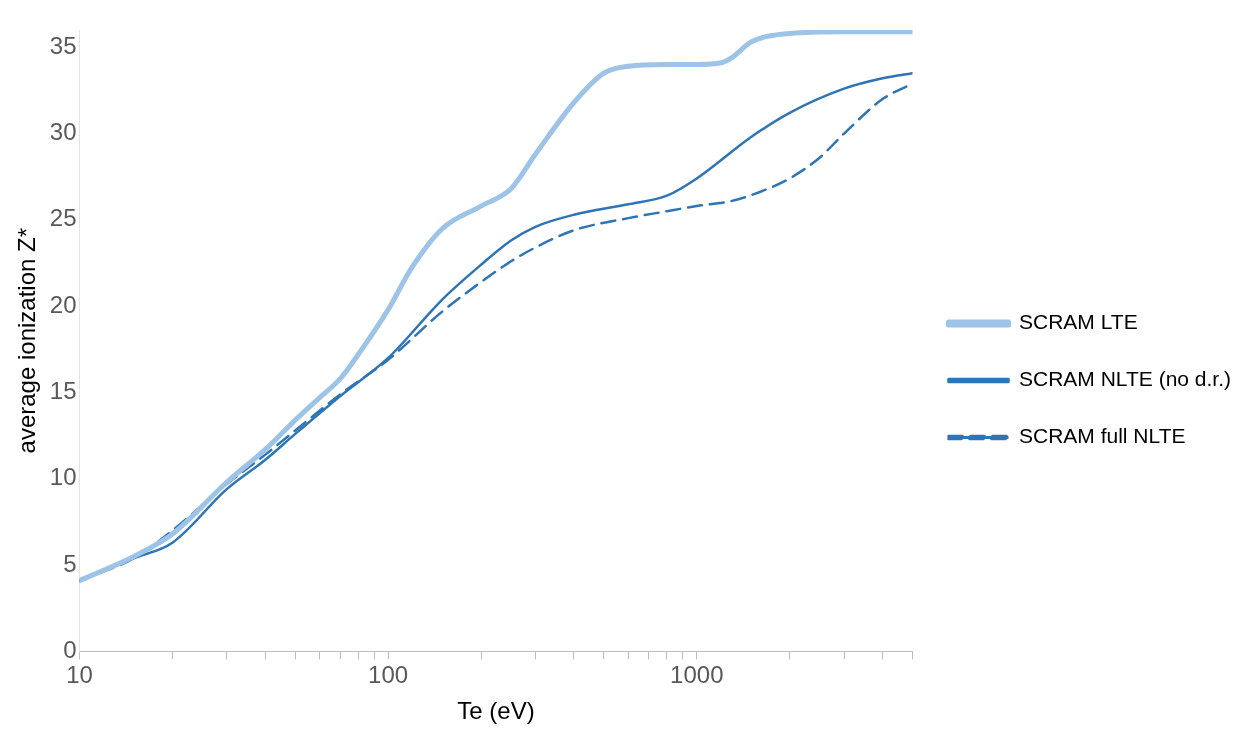 The height and width of the screenshot is (736, 1253). I want to click on y-tick-label: 35, so click(63, 45).